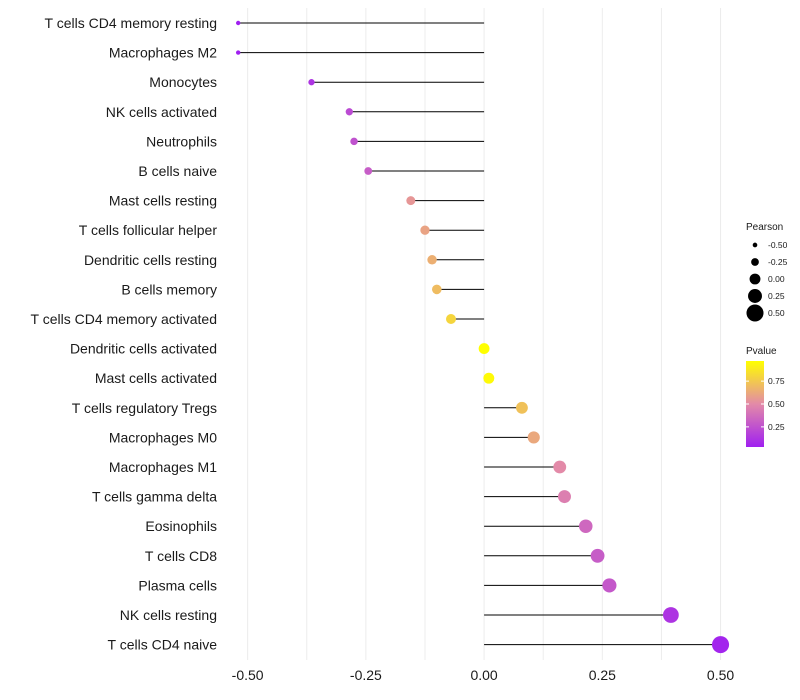  I want to click on pearson-legend-label: 0.50, so click(776, 313).